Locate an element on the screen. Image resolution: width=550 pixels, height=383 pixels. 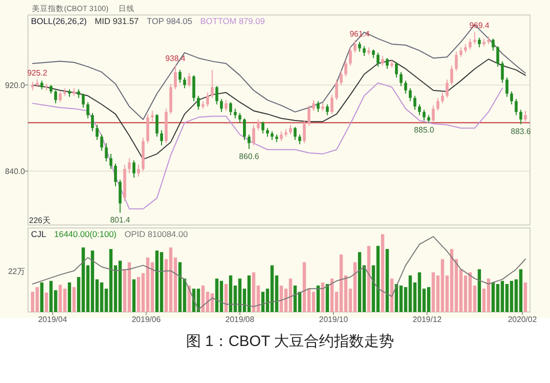
legend-title: BOLL(26,26,2) is located at coordinates (59, 21).